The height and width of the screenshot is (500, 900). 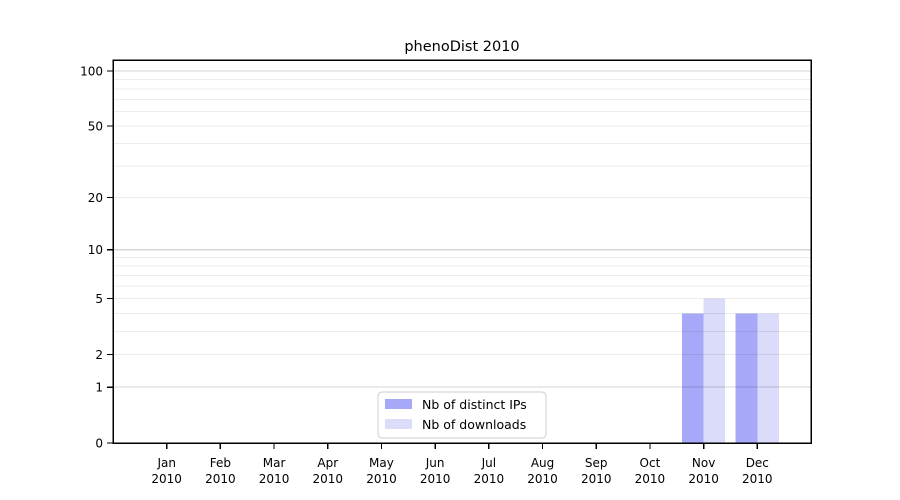 I want to click on y-tick-label-20: 20, so click(x=95, y=198).